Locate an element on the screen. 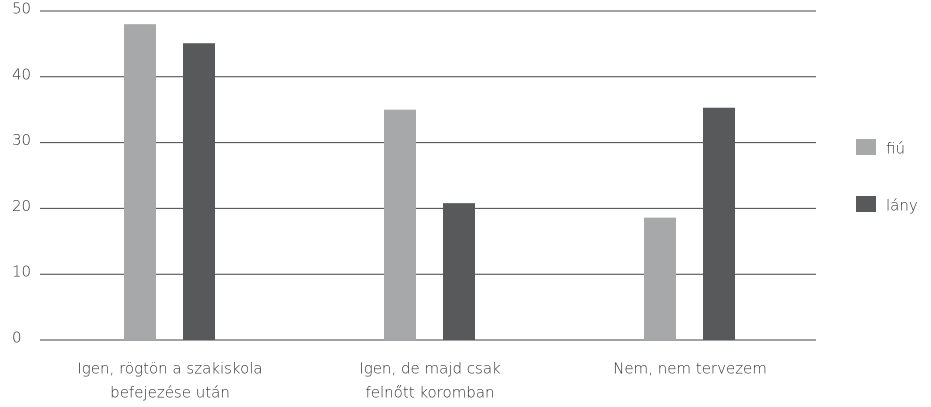  y-tick-label: 50 is located at coordinates (21, 9).